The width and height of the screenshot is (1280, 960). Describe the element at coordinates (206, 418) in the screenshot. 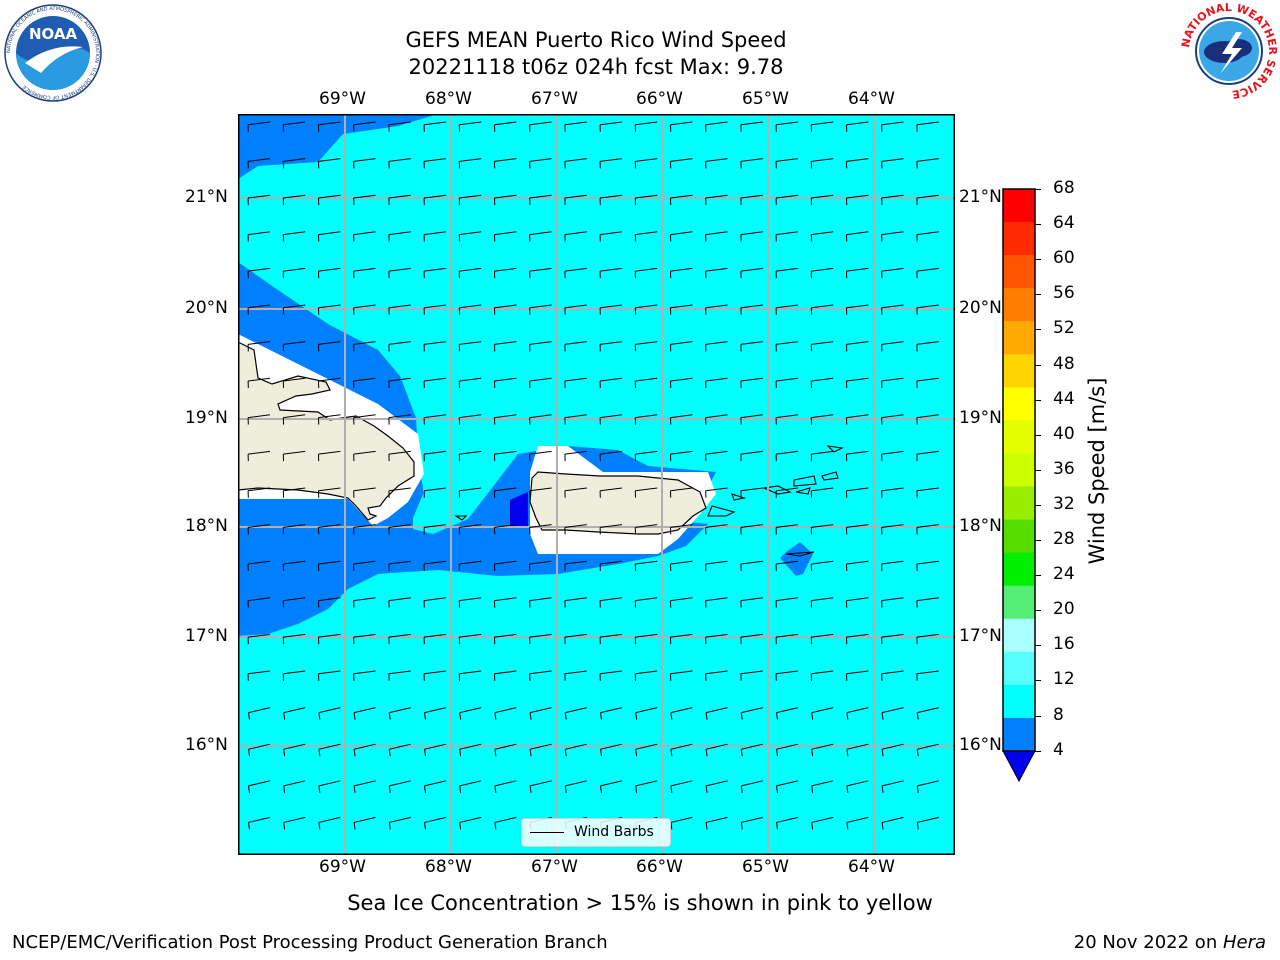

I see `lat-left-2: 19°N` at that location.